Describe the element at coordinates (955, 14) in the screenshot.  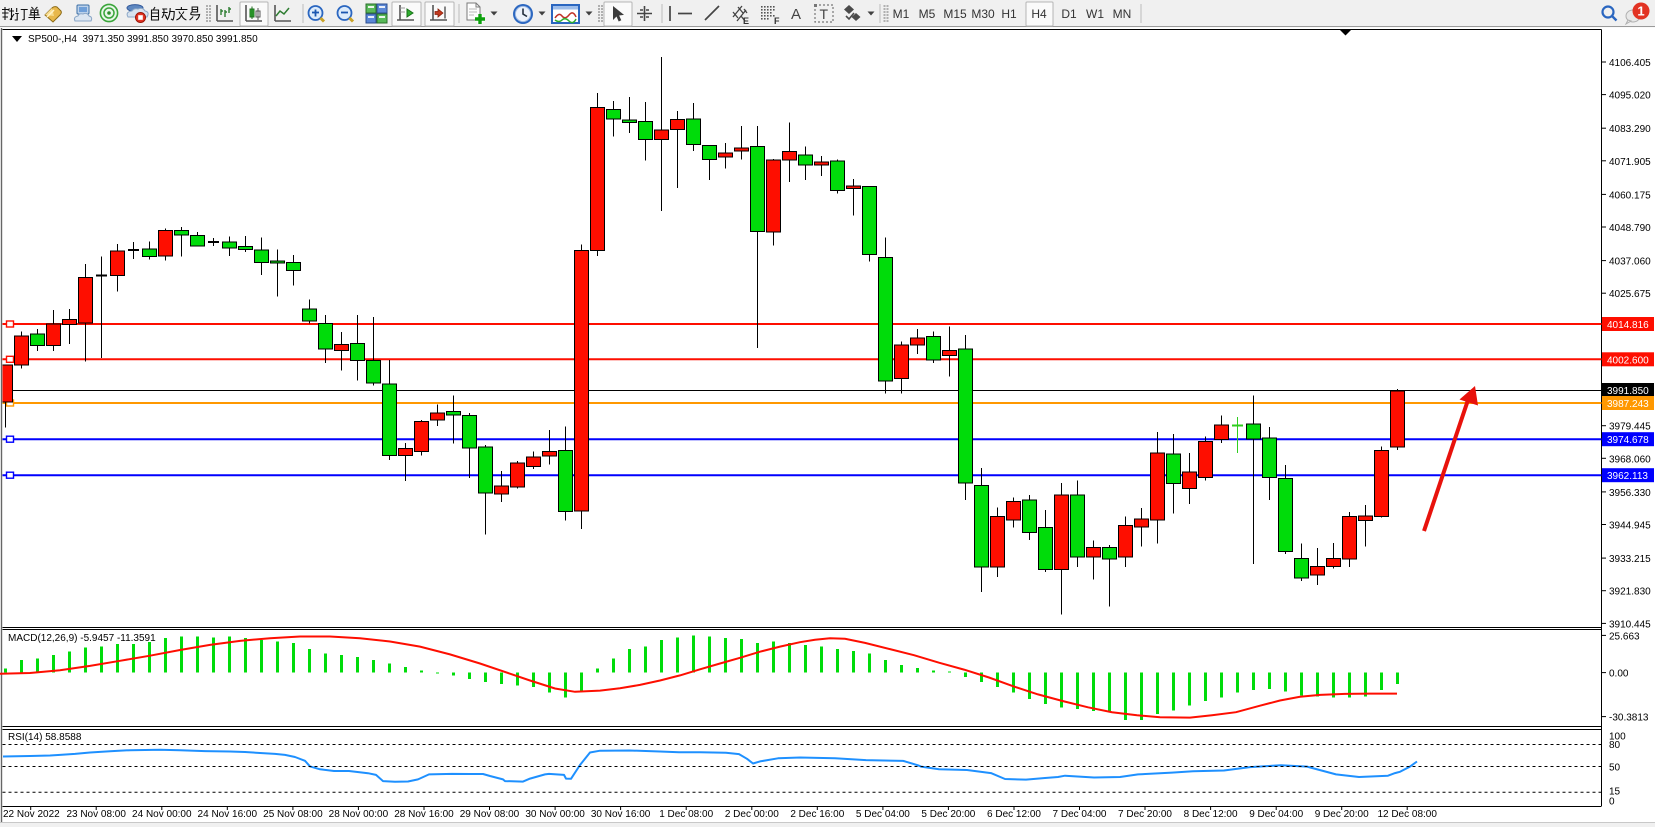
I see `svg-text: M15` at that location.